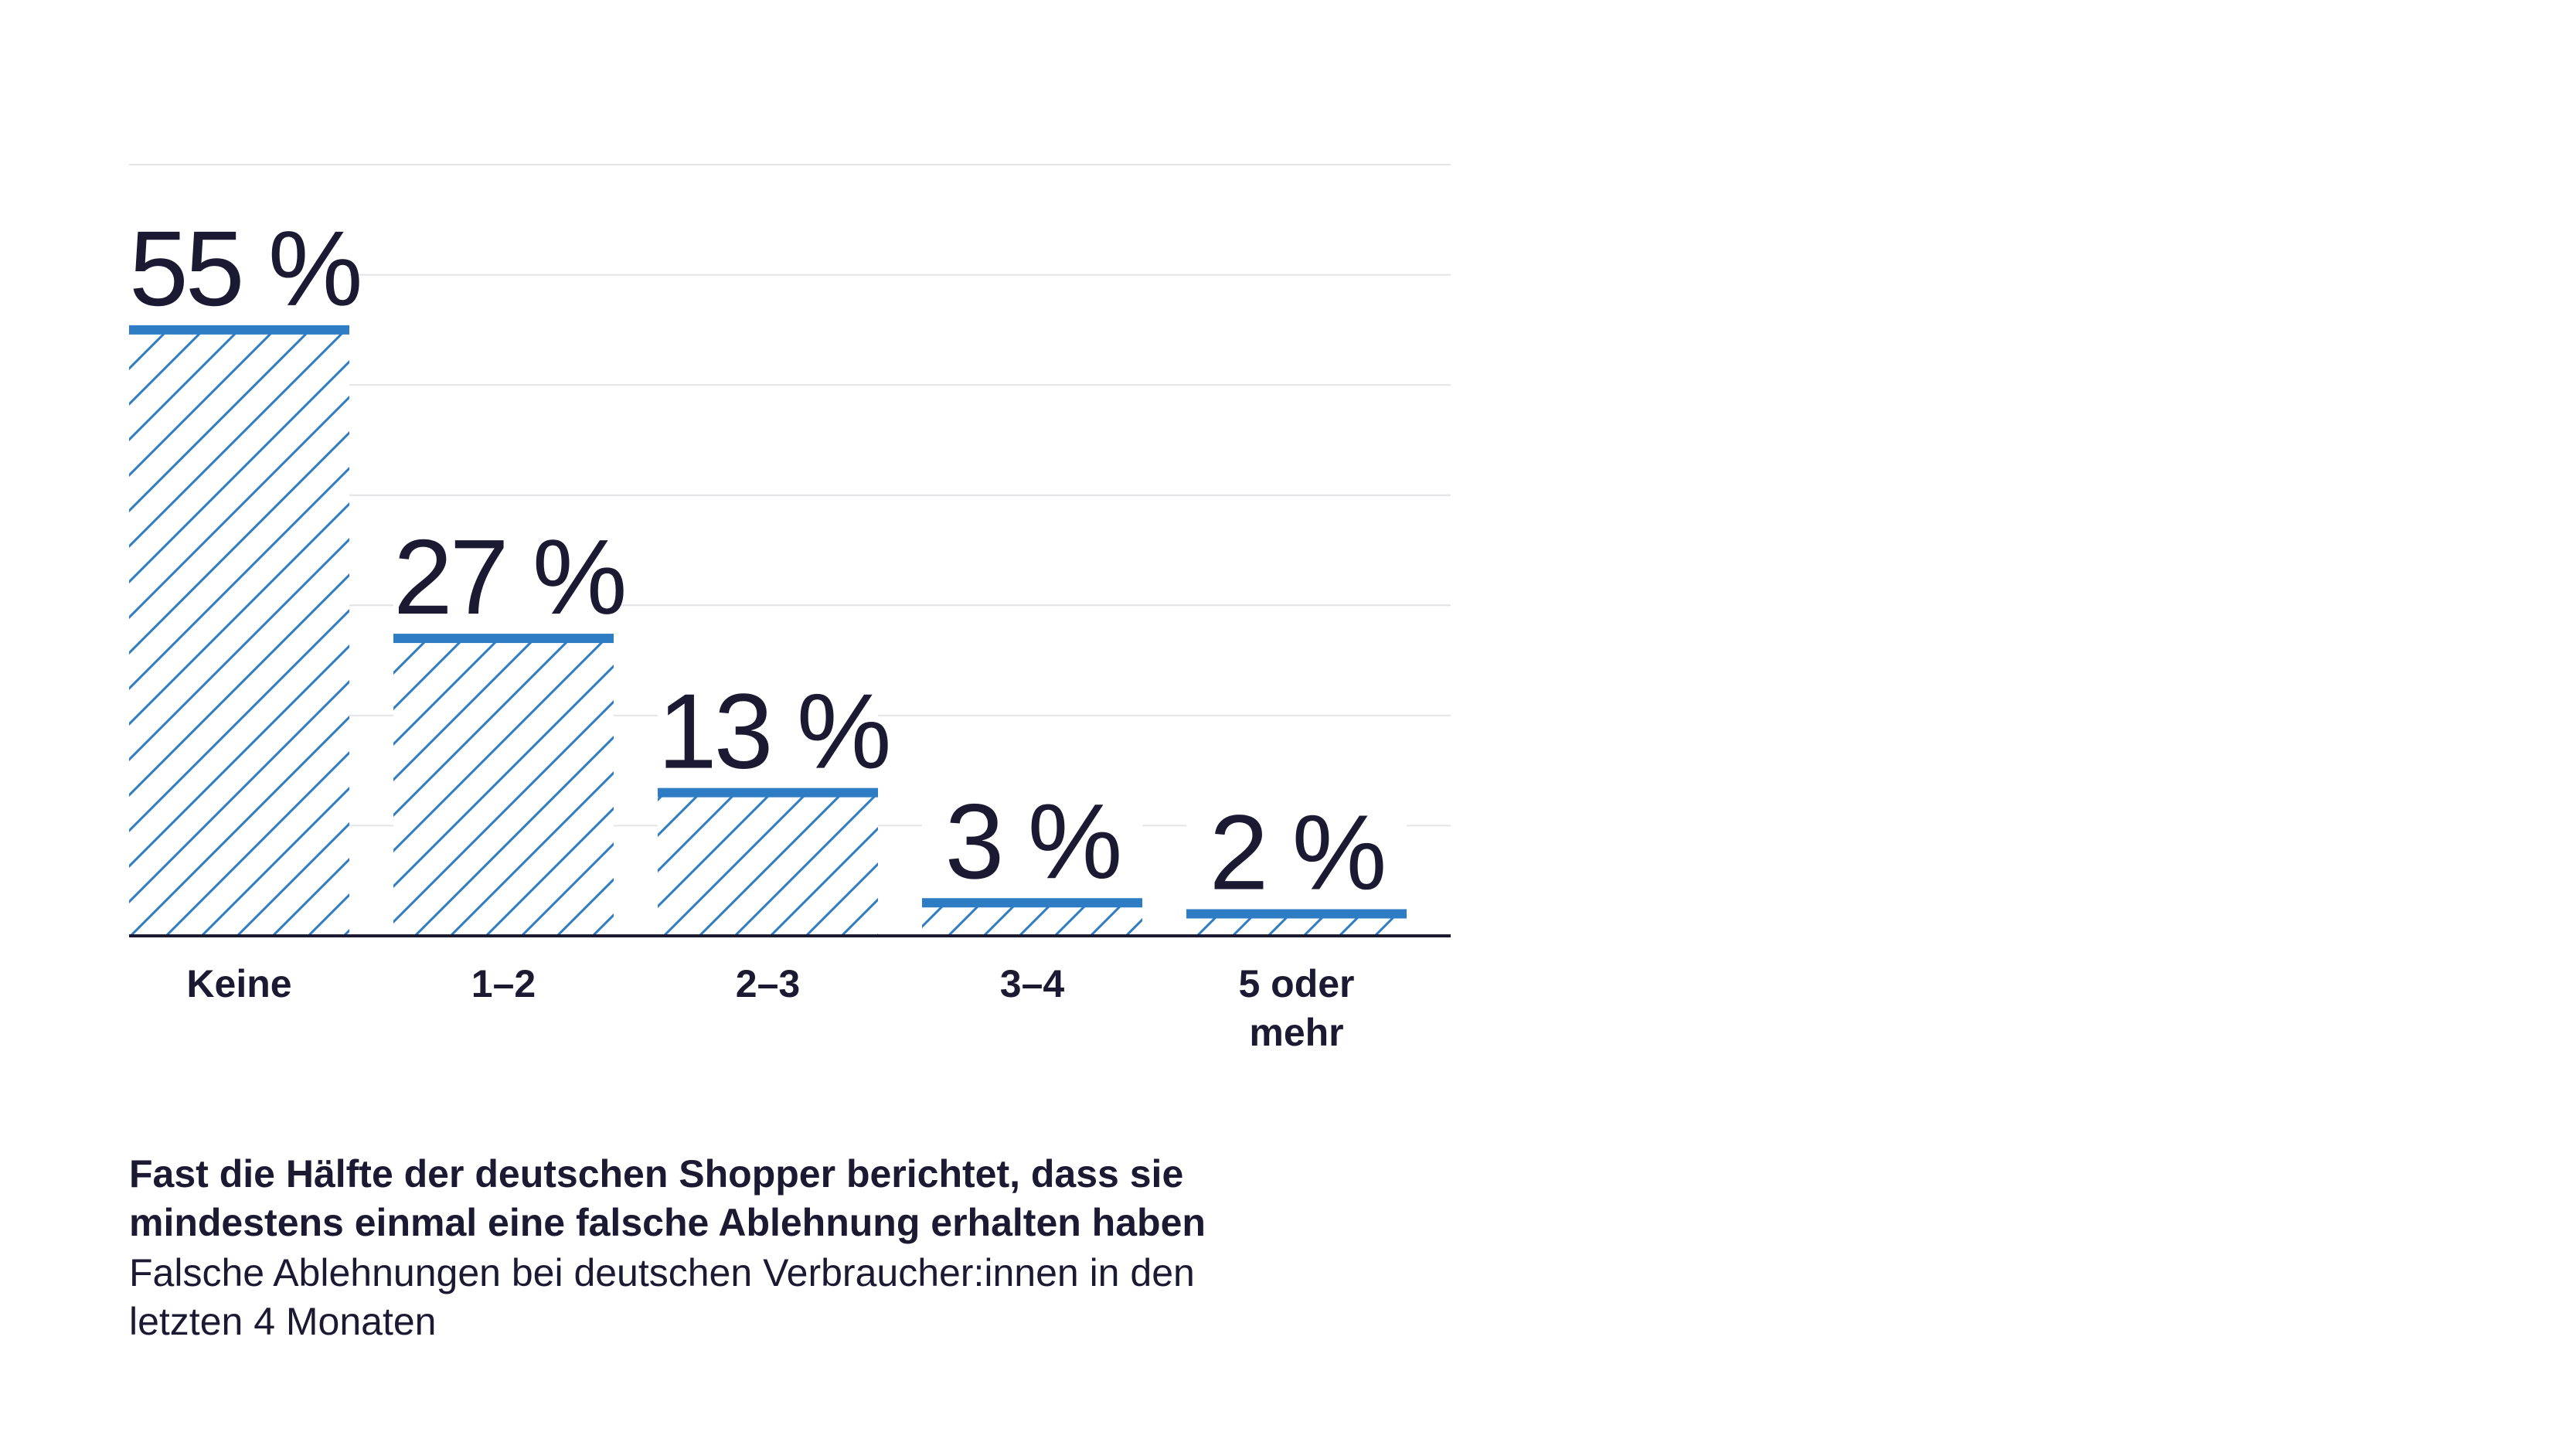 The height and width of the screenshot is (1449, 2576). Describe the element at coordinates (768, 984) in the screenshot. I see `x-tick-label: 2–3` at that location.